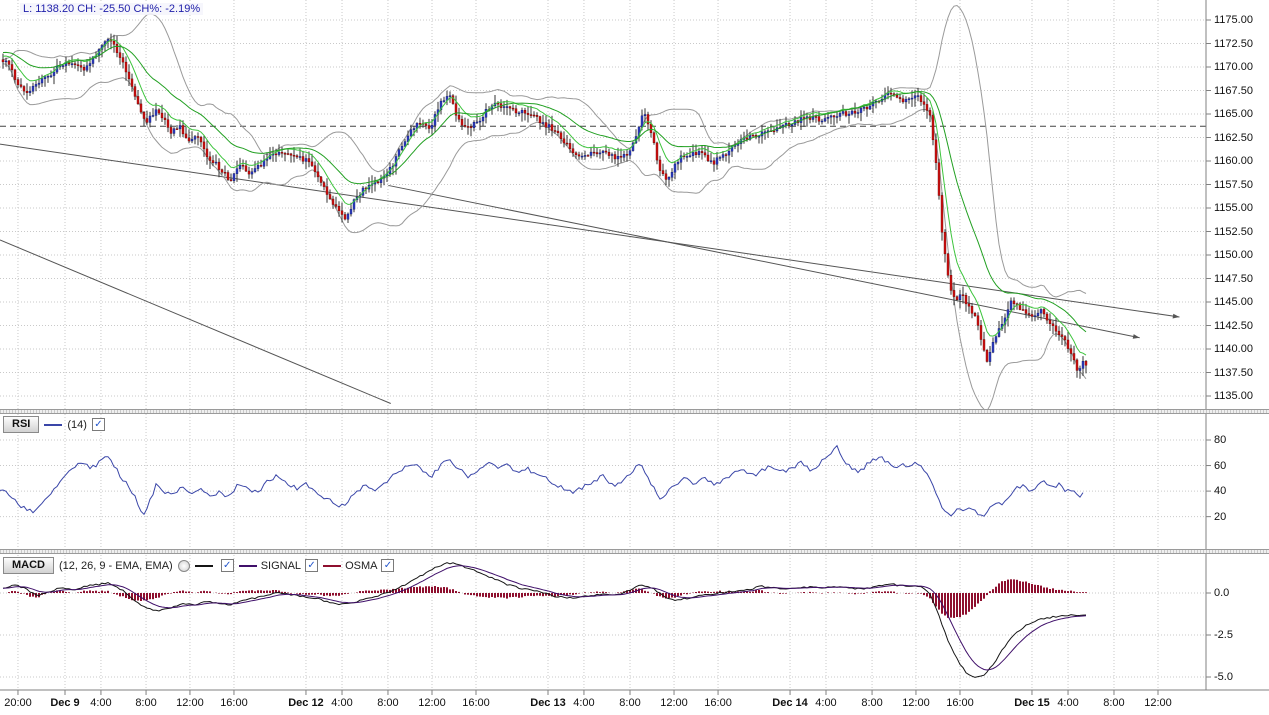 The height and width of the screenshot is (715, 1269). Describe the element at coordinates (388, 565) in the screenshot. I see `osma-visibility-checkbox: ✓` at that location.